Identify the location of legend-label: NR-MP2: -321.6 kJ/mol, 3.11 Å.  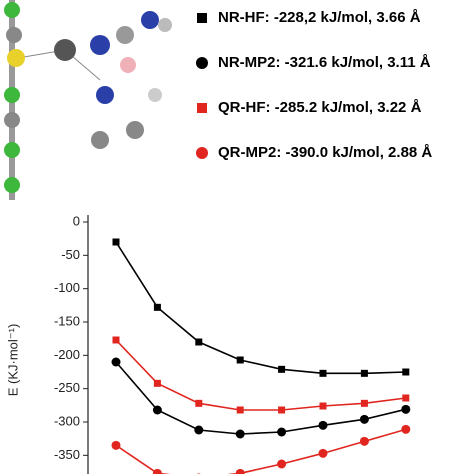
(324, 62).